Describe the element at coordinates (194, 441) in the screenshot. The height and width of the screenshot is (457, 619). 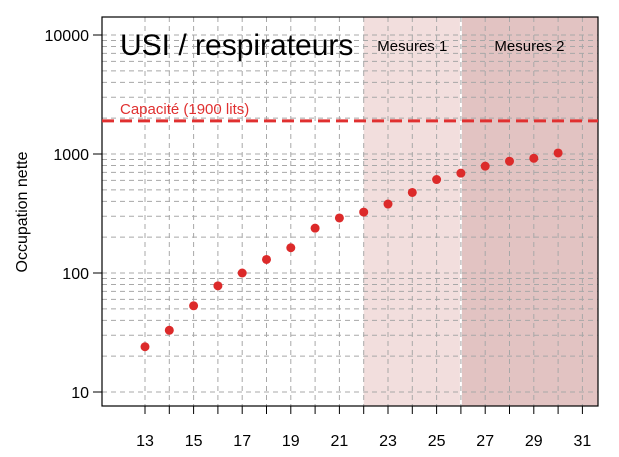
I see `x-tick-label: 15` at that location.